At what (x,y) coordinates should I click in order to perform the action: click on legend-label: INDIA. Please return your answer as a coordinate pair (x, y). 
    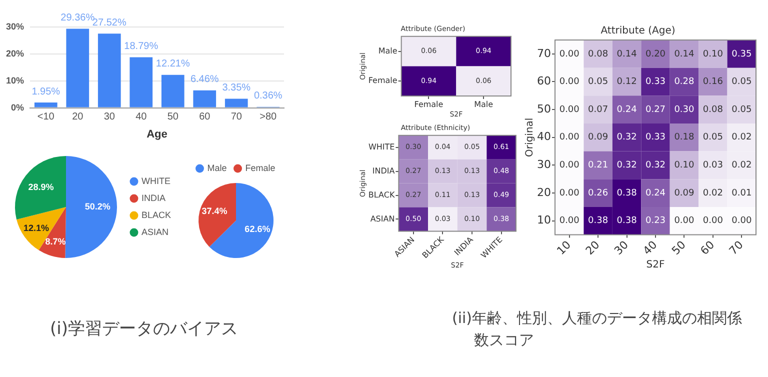
    Looking at the image, I should click on (153, 197).